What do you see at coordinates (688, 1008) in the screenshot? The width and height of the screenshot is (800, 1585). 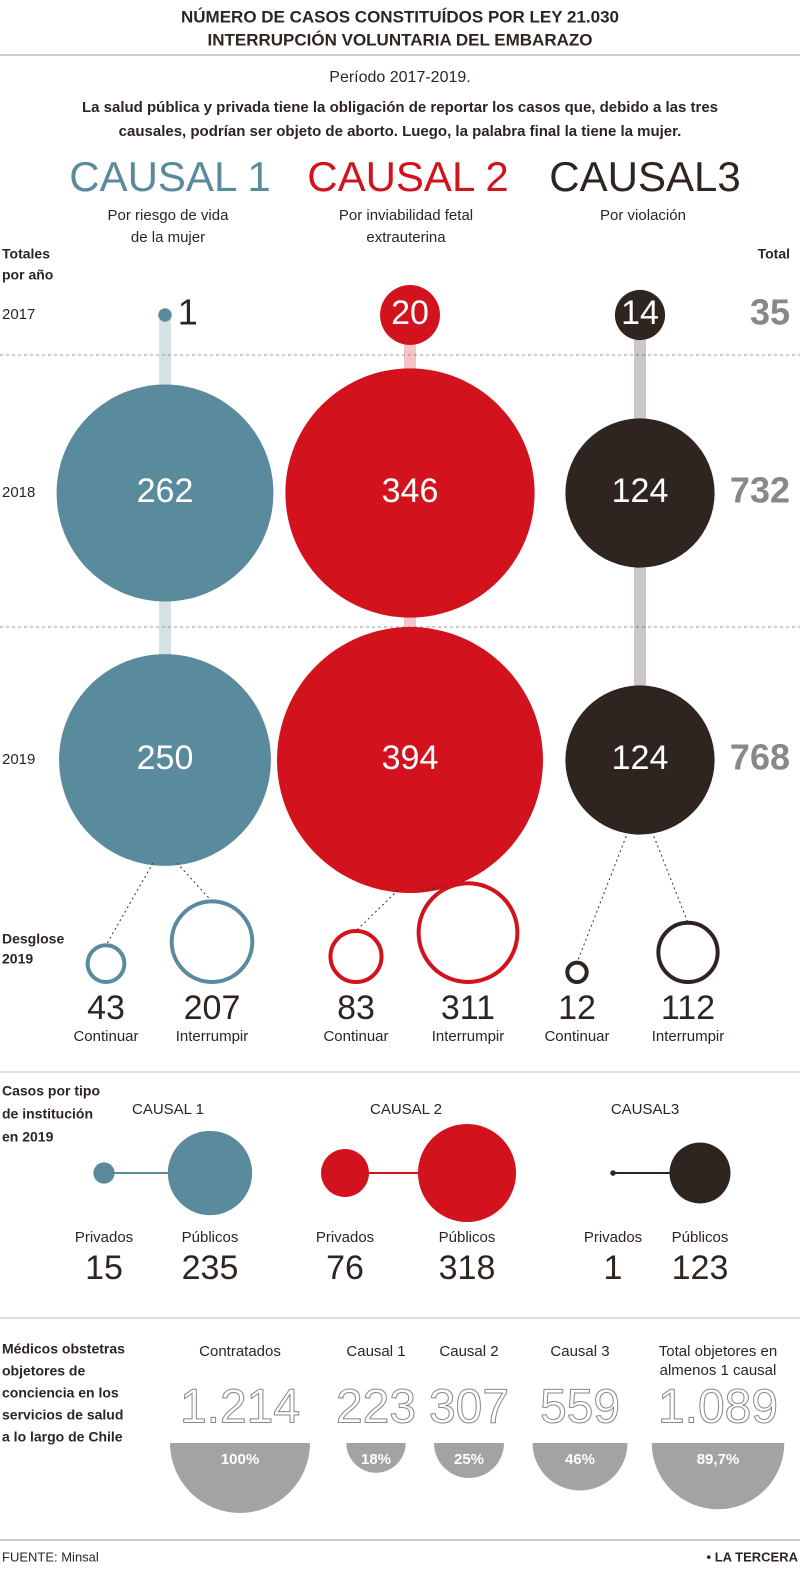 I see `breakdown-value: 112` at bounding box center [688, 1008].